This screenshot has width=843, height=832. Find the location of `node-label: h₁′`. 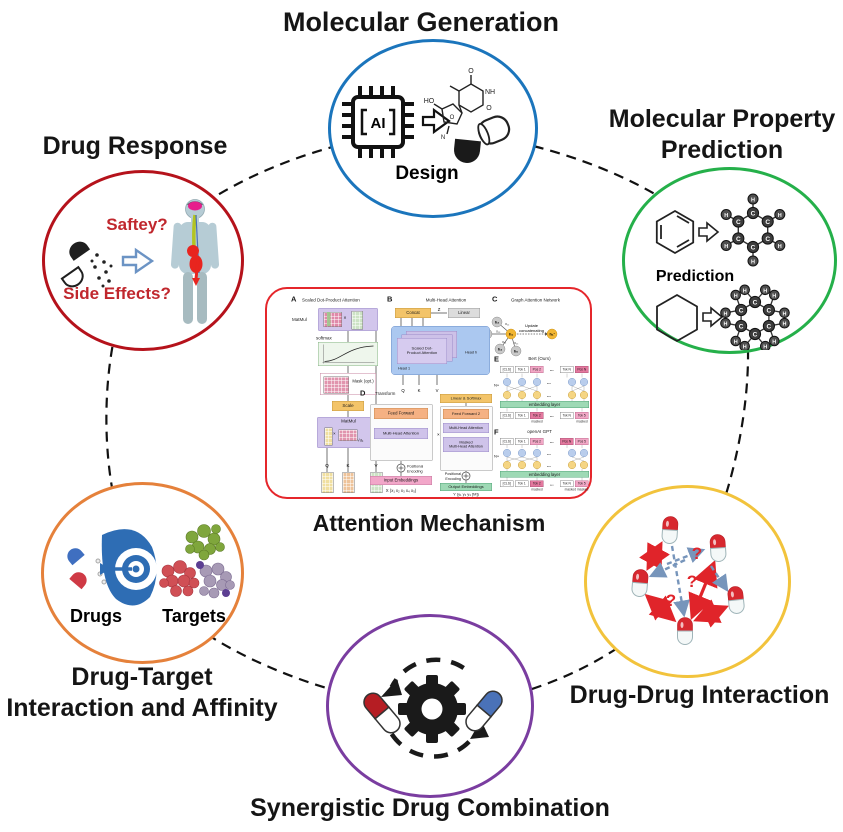

node-label: h₁′ is located at coordinates (551, 334).